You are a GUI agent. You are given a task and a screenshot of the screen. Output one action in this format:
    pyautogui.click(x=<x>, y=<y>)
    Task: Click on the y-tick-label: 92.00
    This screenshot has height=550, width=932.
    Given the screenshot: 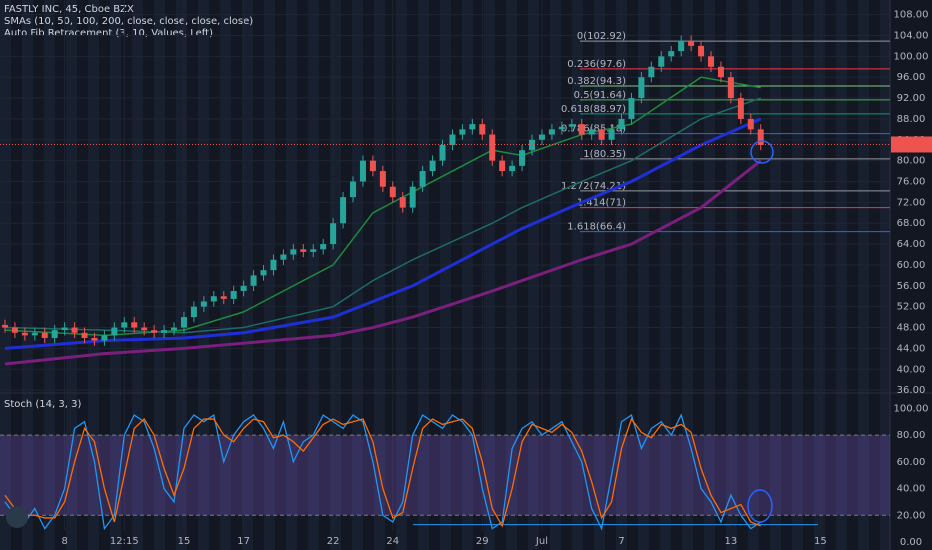 What is the action you would take?
    pyautogui.click(x=911, y=98)
    